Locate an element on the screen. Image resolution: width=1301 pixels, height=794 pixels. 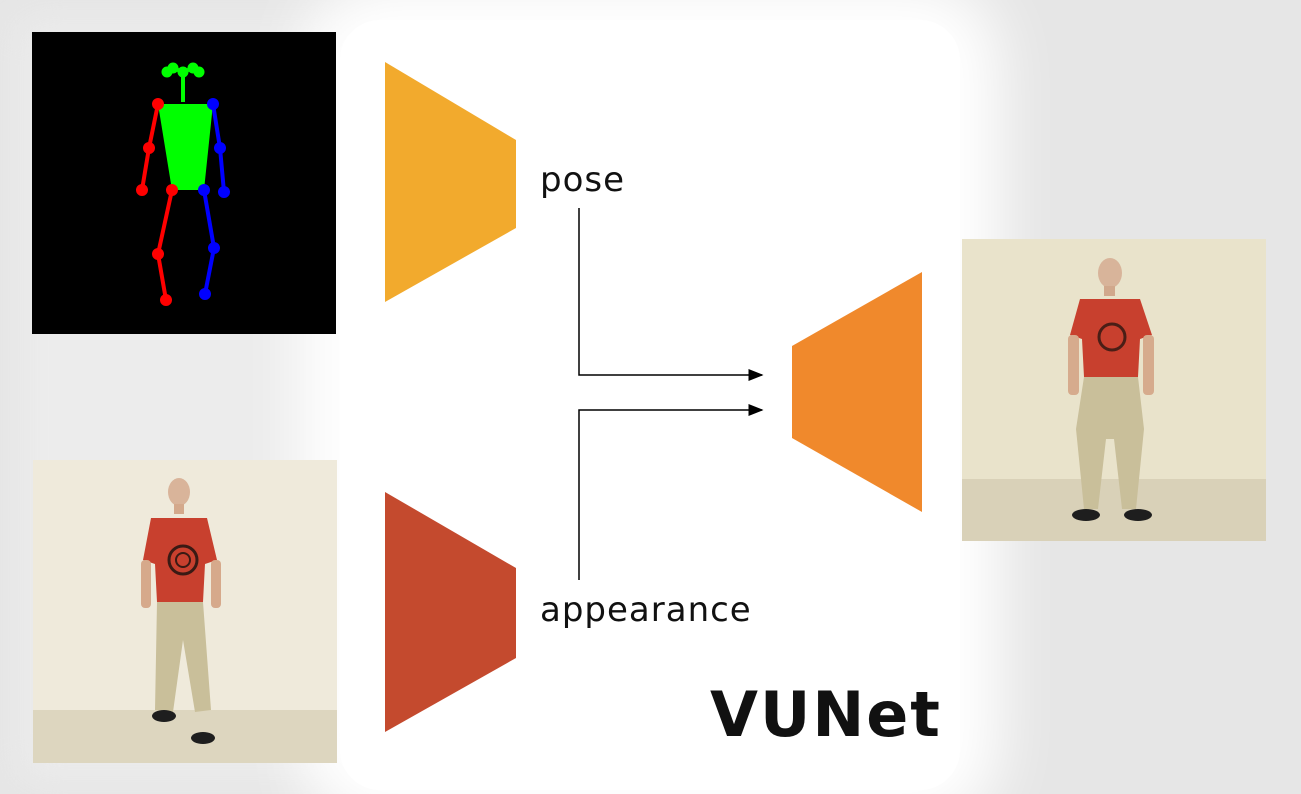
appearance-input-photo is located at coordinates (185, 611).